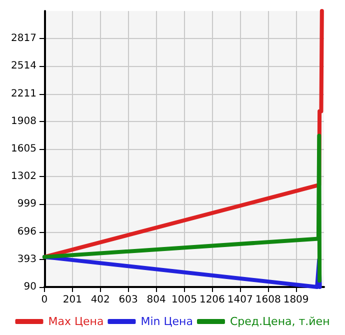  What do you see at coordinates (100, 300) in the screenshot?
I see `x-tick-label: 402` at bounding box center [100, 300].